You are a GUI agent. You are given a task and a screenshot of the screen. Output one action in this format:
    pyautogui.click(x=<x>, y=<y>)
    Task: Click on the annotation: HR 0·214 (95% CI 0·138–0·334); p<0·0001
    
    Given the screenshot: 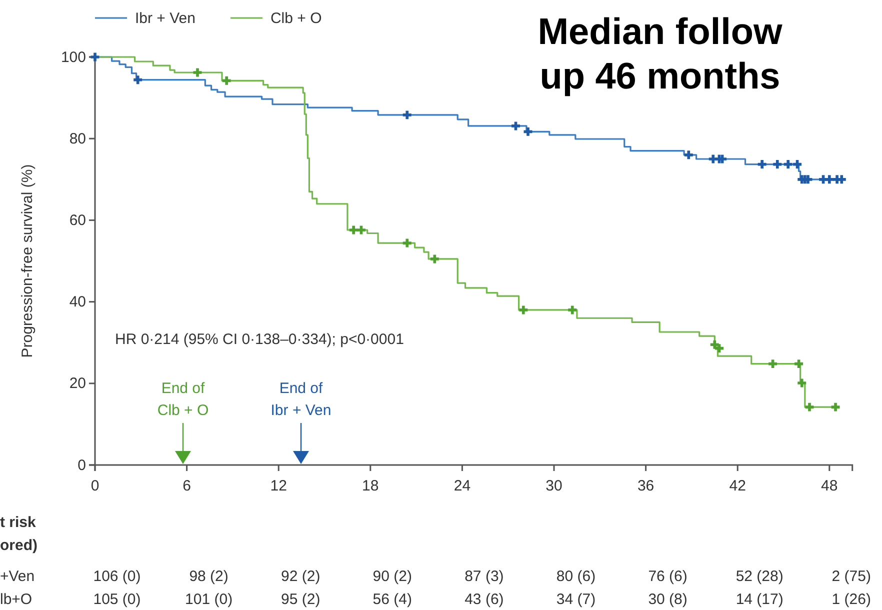 What is the action you would take?
    pyautogui.click(x=259, y=339)
    